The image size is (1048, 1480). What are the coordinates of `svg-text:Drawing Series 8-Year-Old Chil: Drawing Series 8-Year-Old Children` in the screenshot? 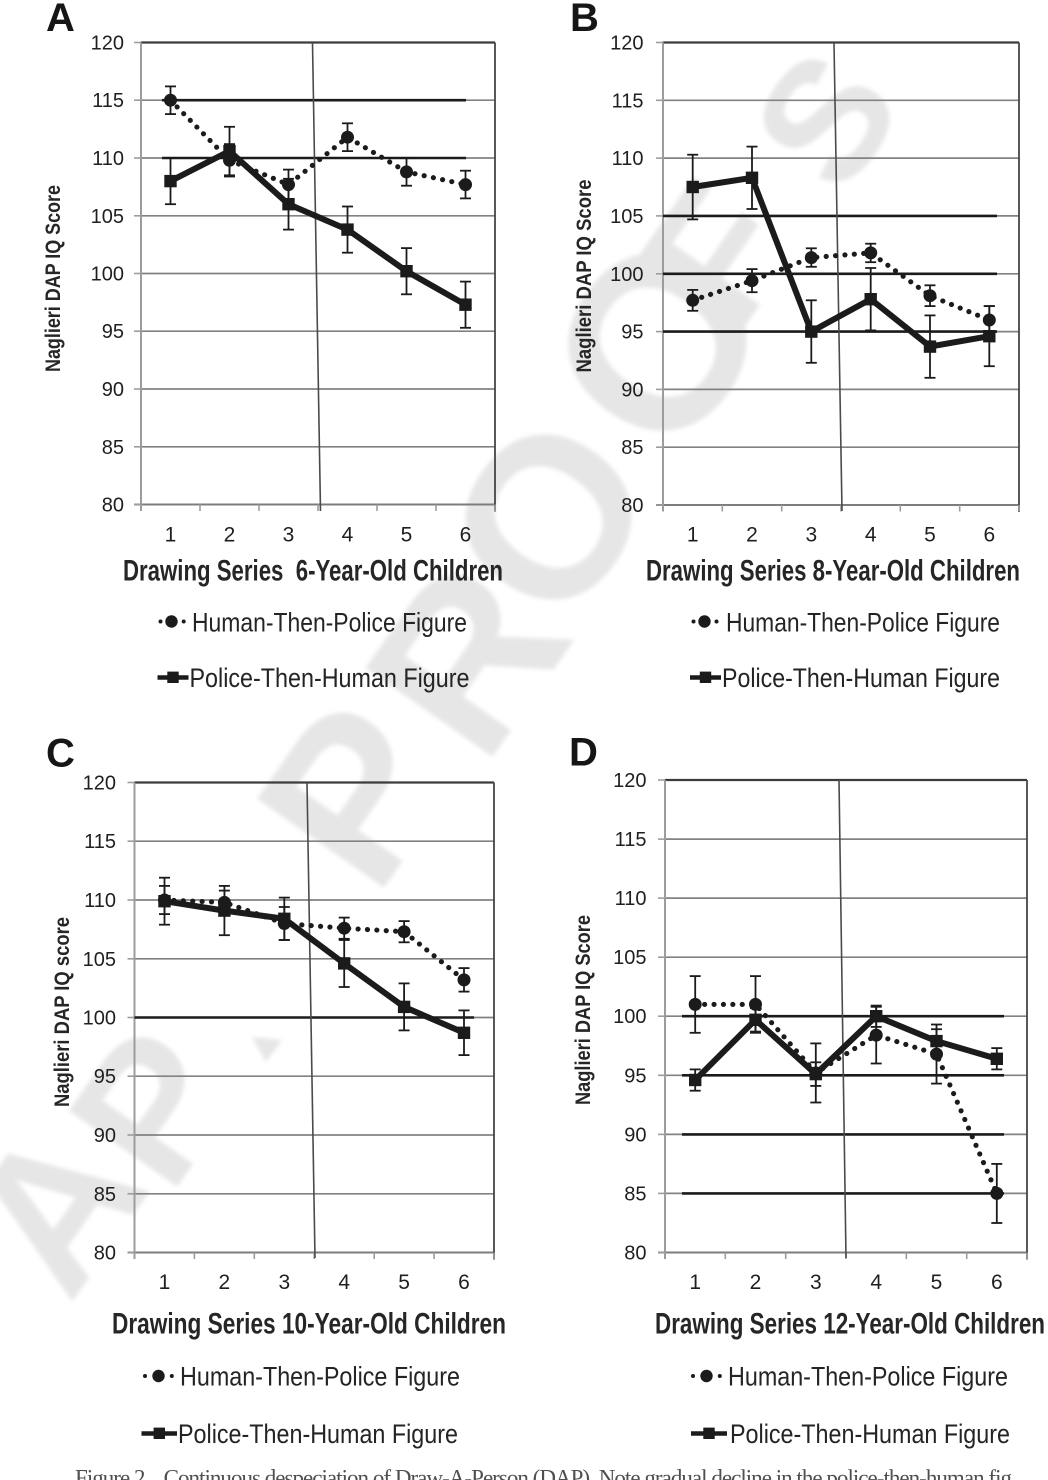 It's located at (833, 570).